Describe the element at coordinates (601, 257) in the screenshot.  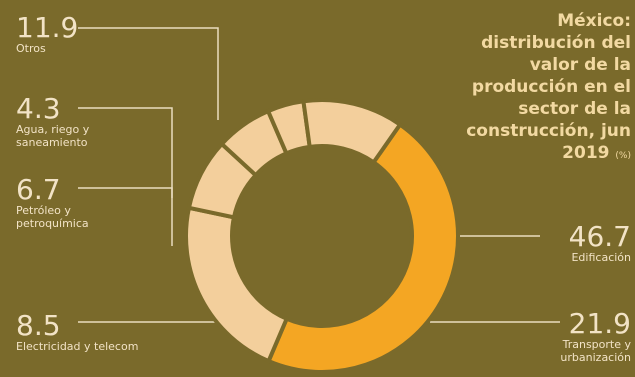
I see `name-edificacion: Edificación` at that location.